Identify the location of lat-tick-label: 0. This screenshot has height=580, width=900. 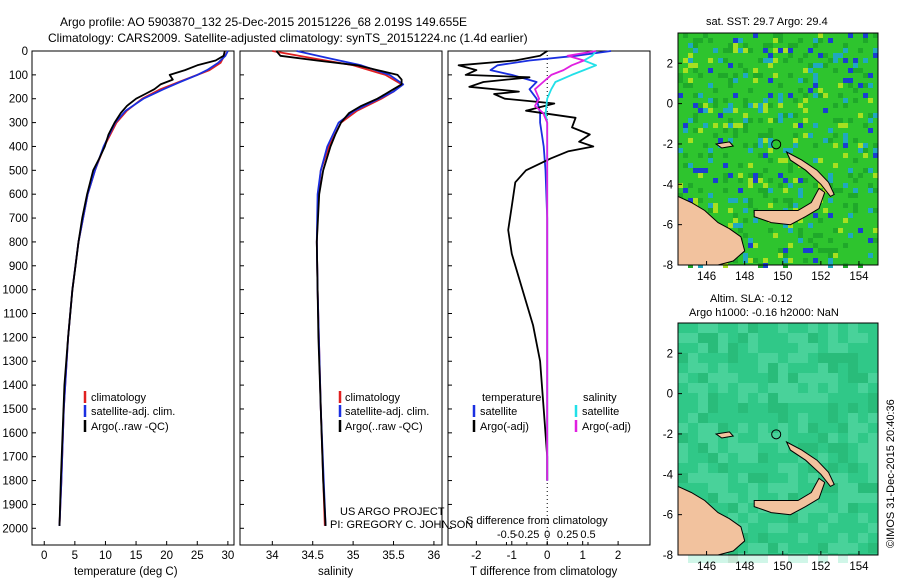
(670, 105).